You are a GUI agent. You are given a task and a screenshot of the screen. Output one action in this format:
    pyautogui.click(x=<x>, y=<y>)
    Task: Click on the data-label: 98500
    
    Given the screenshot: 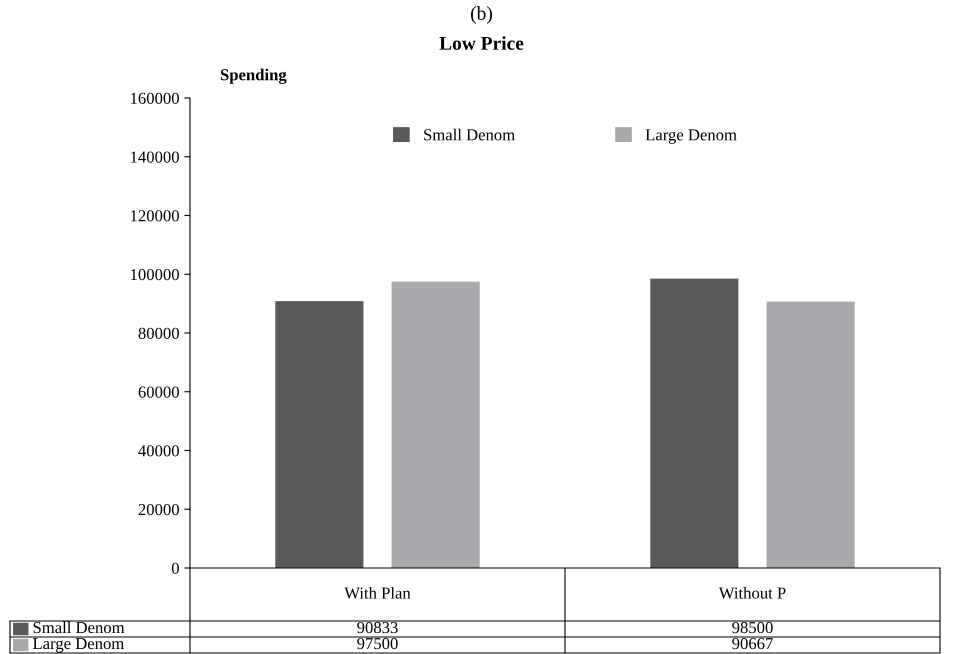 What is the action you would take?
    pyautogui.click(x=752, y=628)
    